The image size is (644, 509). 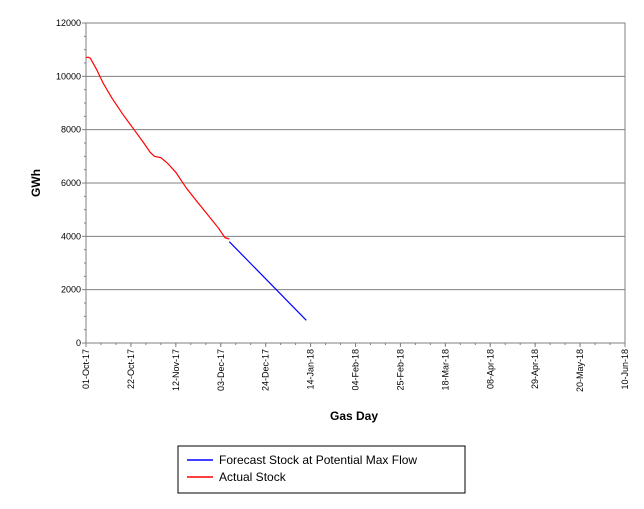 I want to click on y-axis-ticks: 0 2000 4000 6000 8000 10000 12000, so click(x=71, y=183).